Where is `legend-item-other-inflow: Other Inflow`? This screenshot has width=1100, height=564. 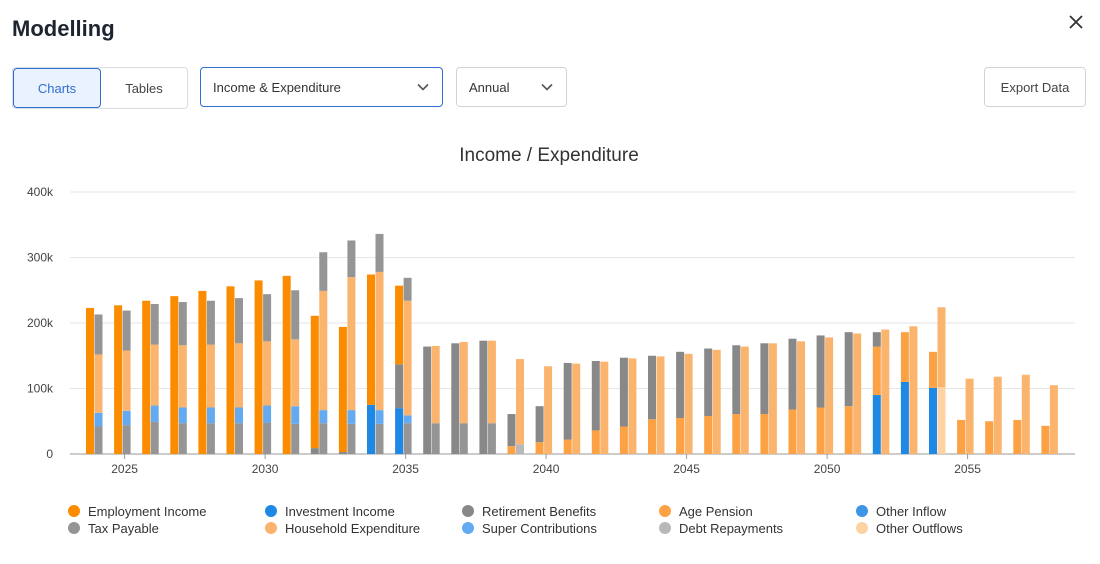 legend-item-other-inflow: Other Inflow is located at coordinates (926, 511).